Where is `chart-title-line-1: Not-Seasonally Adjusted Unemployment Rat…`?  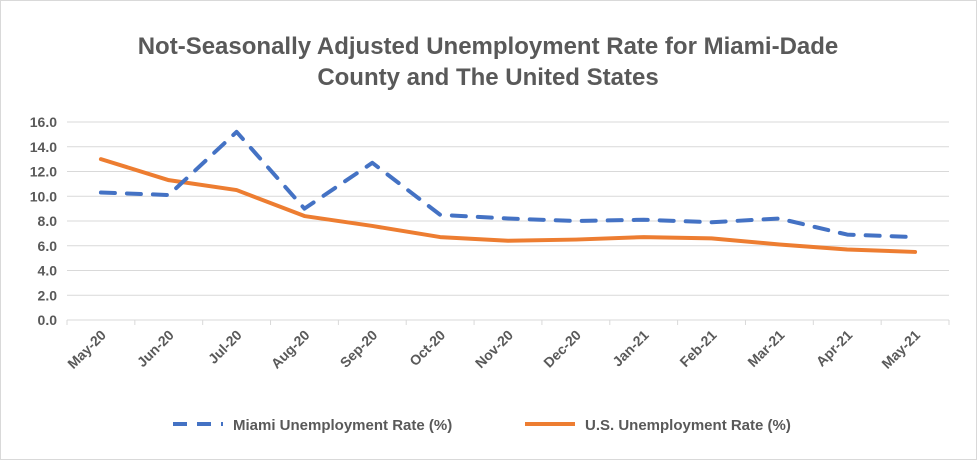 chart-title-line-1: Not-Seasonally Adjusted Unemployment Rat… is located at coordinates (488, 46).